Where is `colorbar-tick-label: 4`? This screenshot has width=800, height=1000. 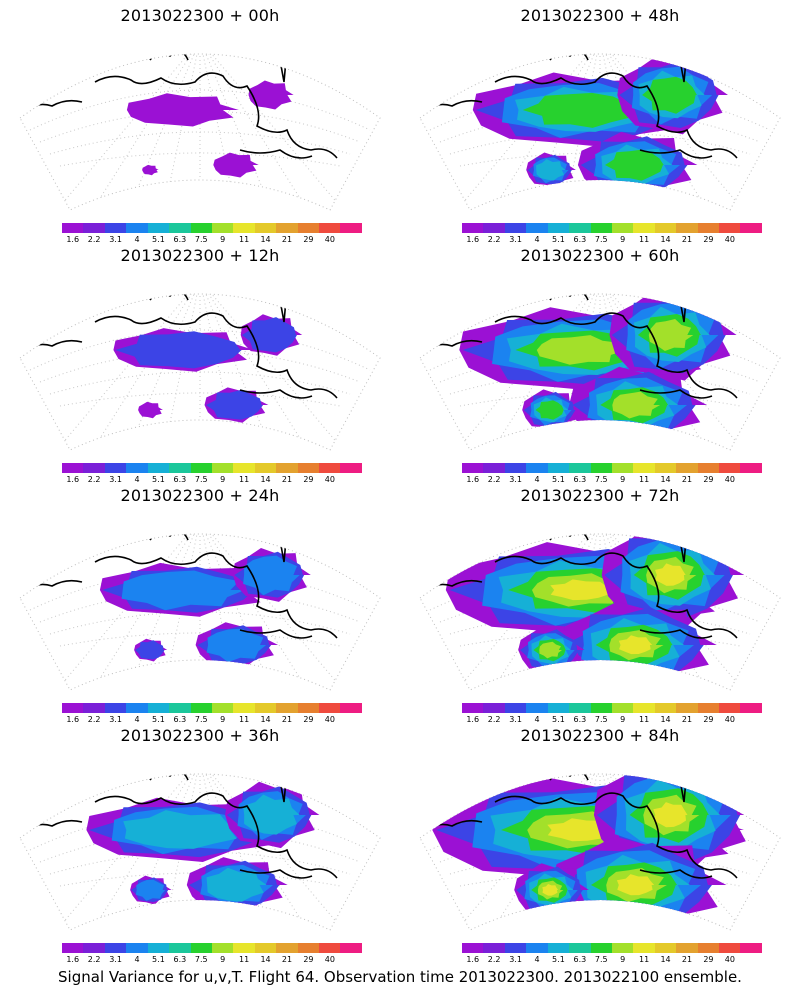
colorbar-tick-label: 4 is located at coordinates (137, 959).